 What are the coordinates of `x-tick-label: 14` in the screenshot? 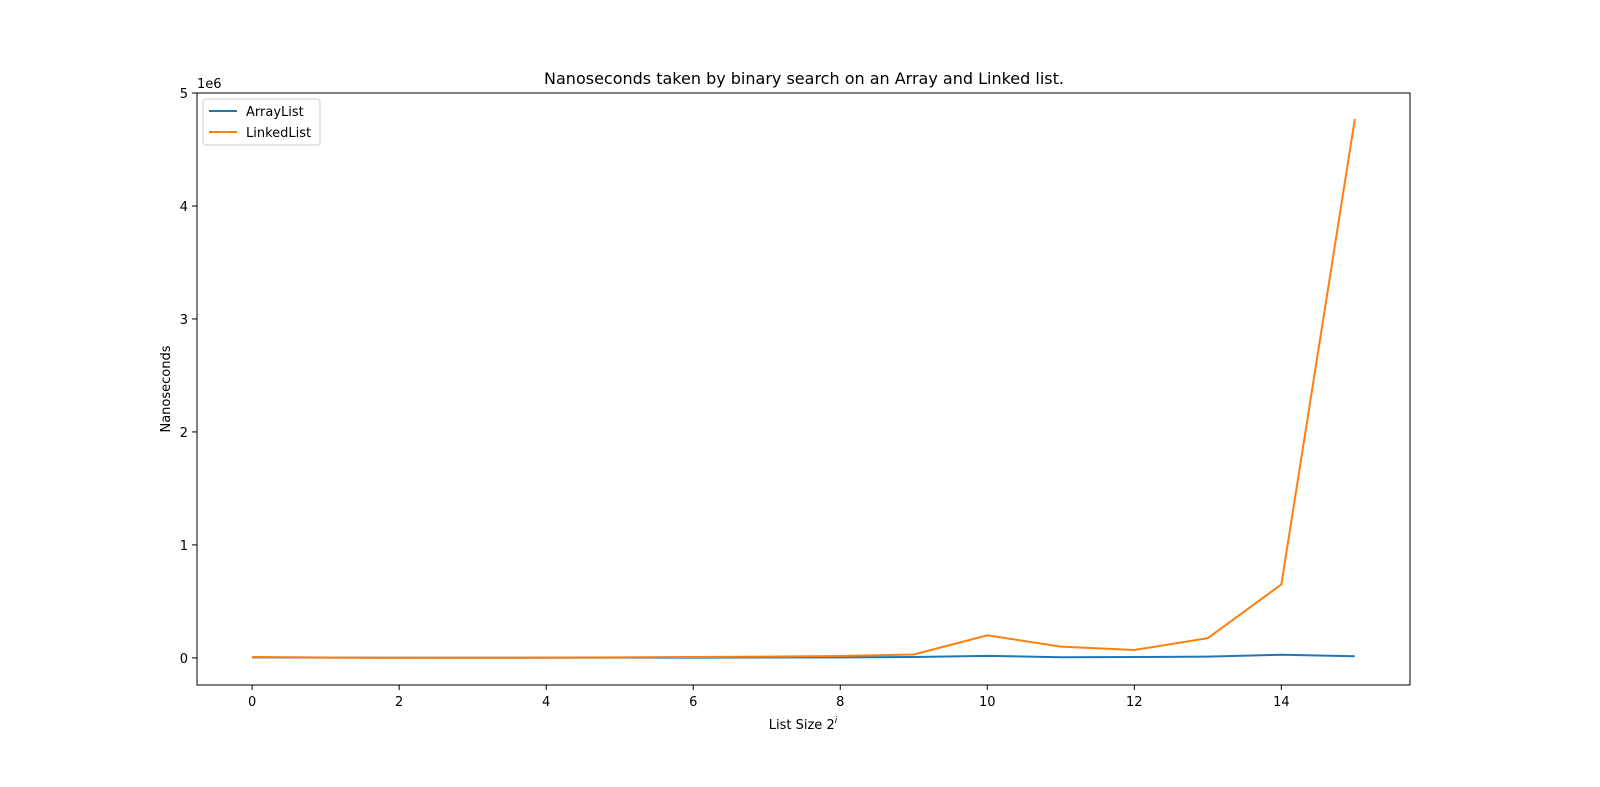 It's located at (1281, 702).